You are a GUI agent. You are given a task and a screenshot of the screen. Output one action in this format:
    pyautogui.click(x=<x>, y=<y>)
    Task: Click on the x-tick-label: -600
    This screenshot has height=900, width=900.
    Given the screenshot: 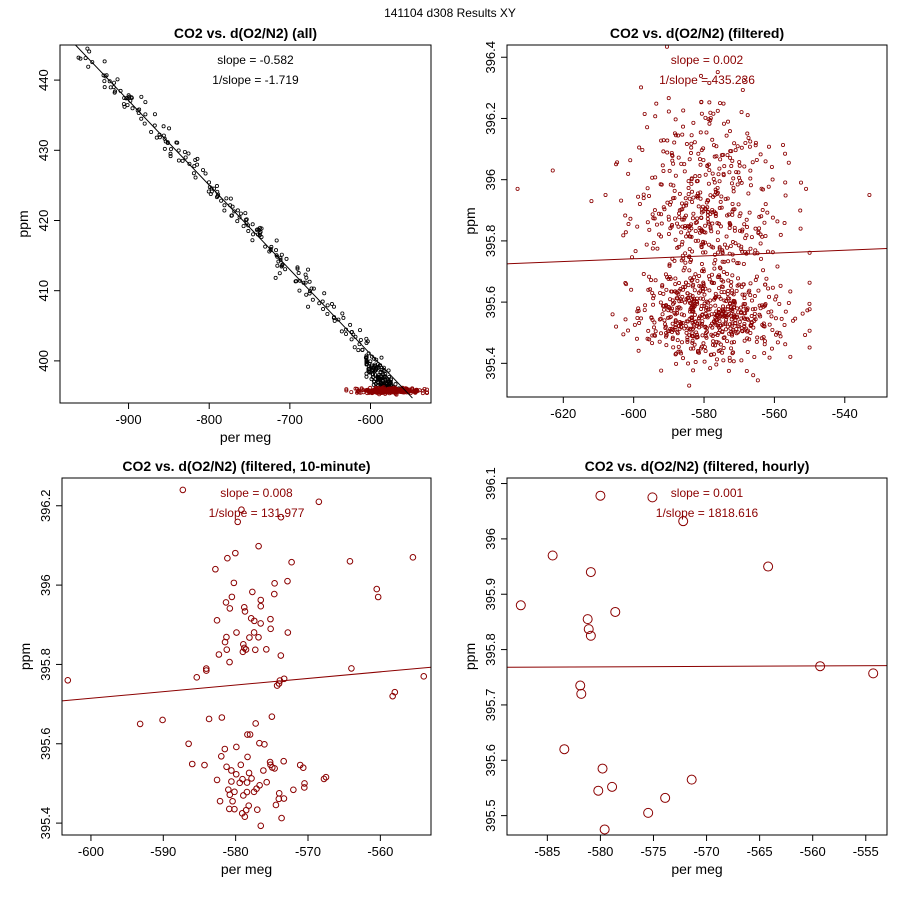 What is the action you would take?
    pyautogui.click(x=634, y=413)
    